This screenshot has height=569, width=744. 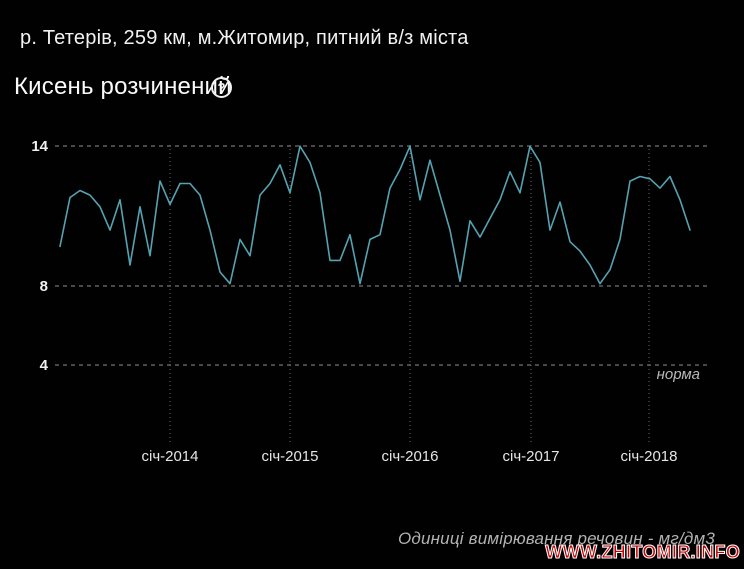 What do you see at coordinates (642, 552) in the screenshot?
I see `watermark: WWW.ZHITOMIR.INFO` at bounding box center [642, 552].